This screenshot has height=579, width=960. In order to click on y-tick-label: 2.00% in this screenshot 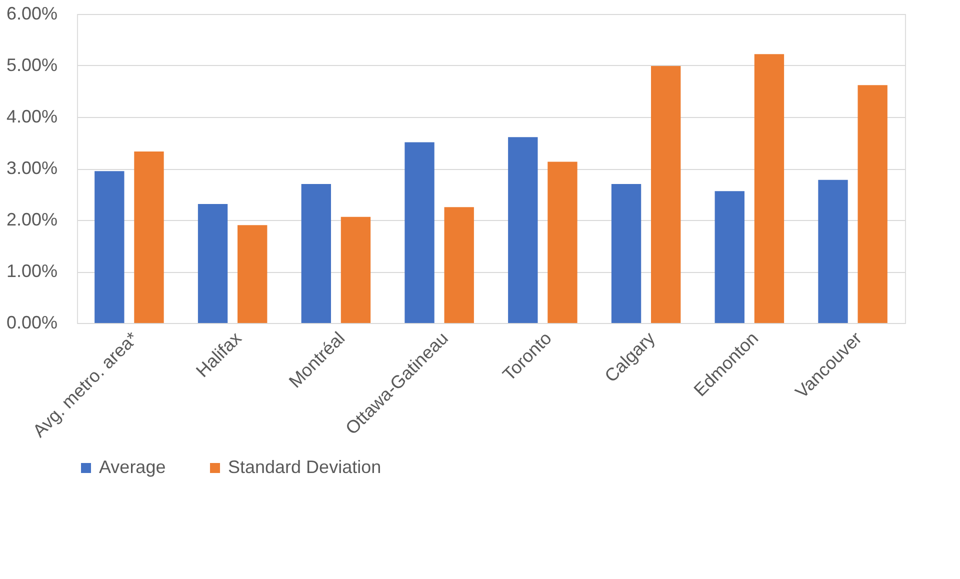, I will do `click(32, 220)`.